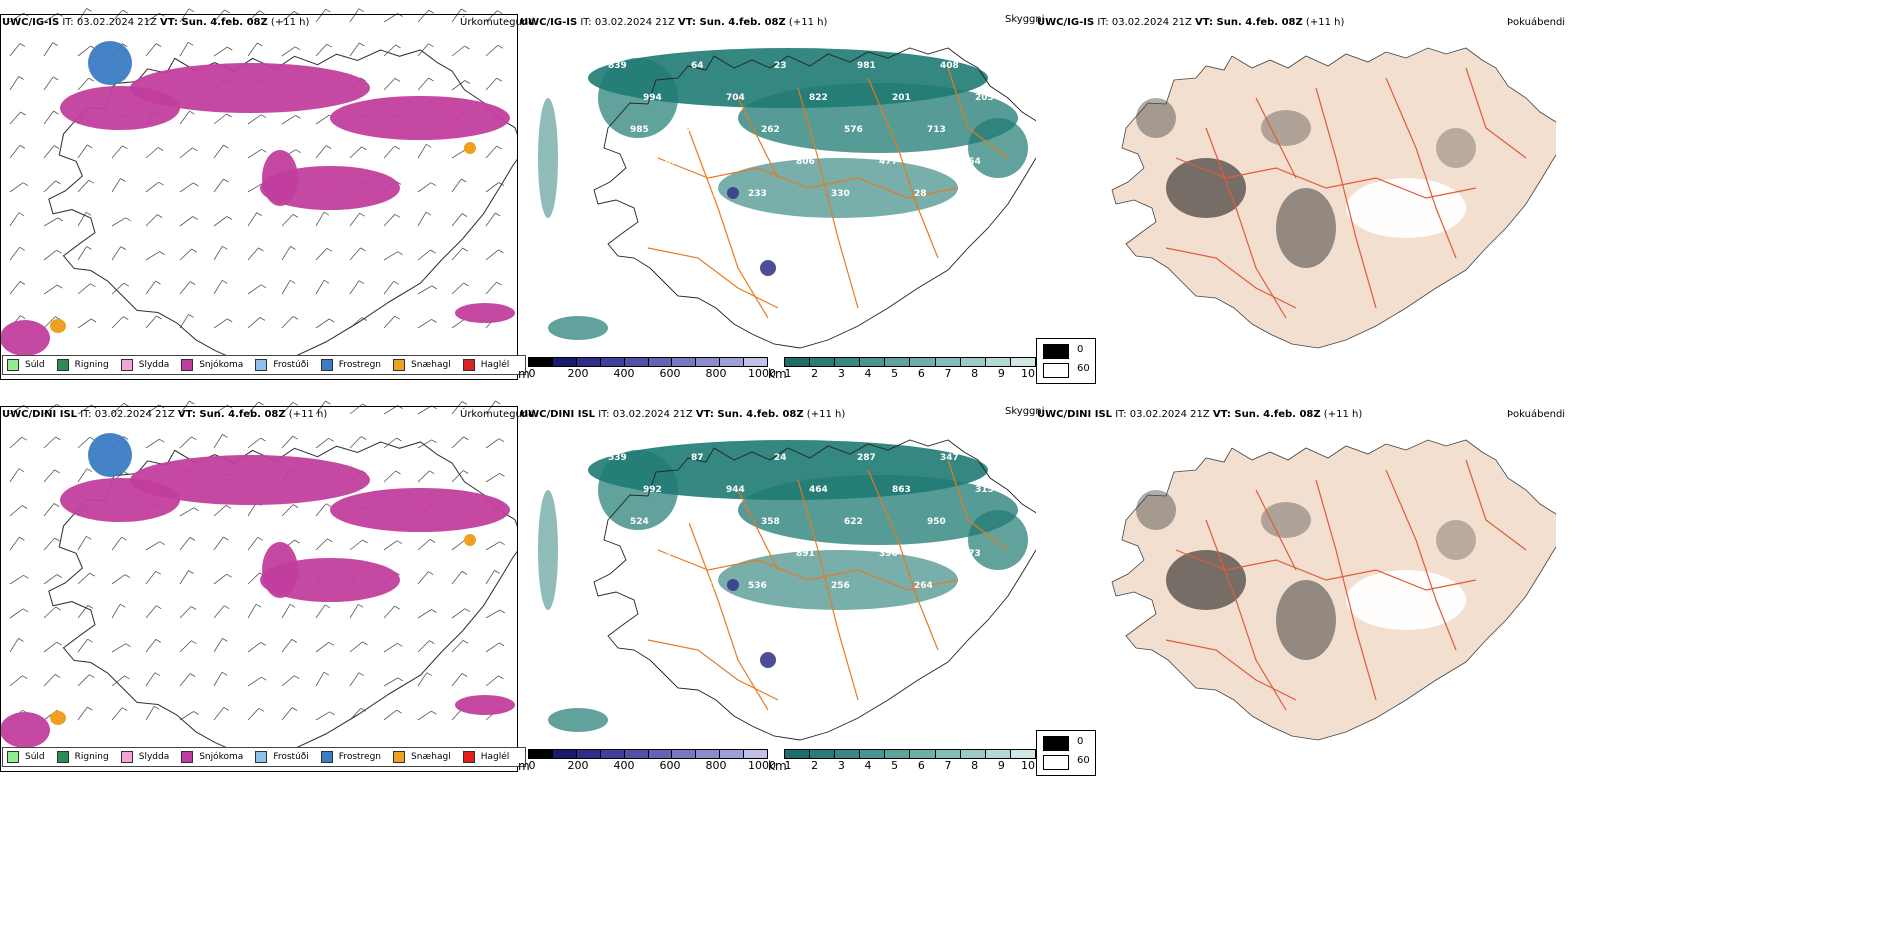 The image size is (1900, 950). I want to click on legend-item: Haglél, so click(486, 757).